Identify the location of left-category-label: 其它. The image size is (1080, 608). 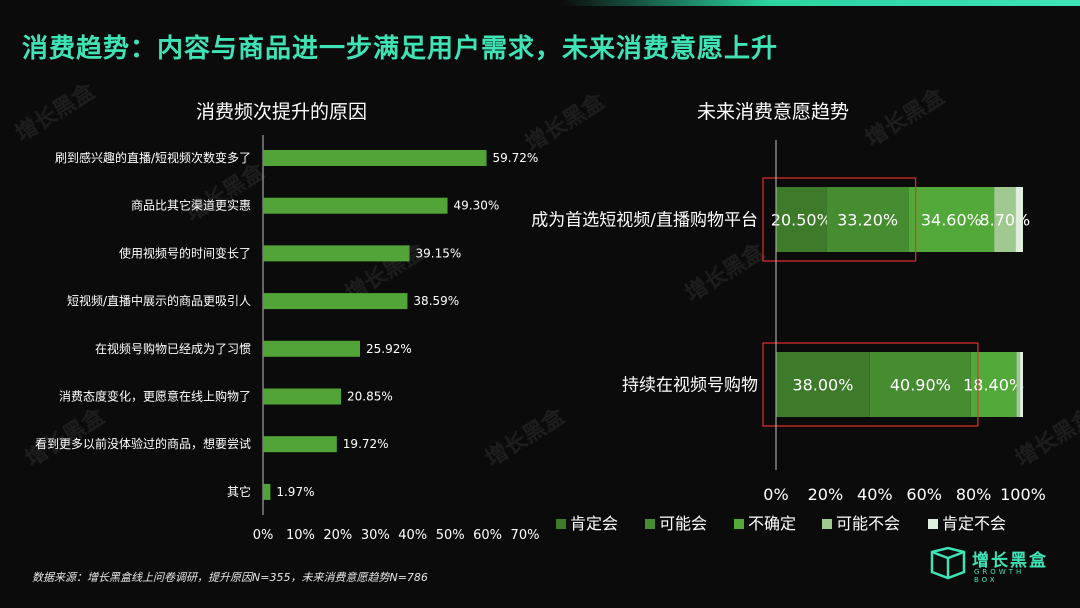
(239, 491).